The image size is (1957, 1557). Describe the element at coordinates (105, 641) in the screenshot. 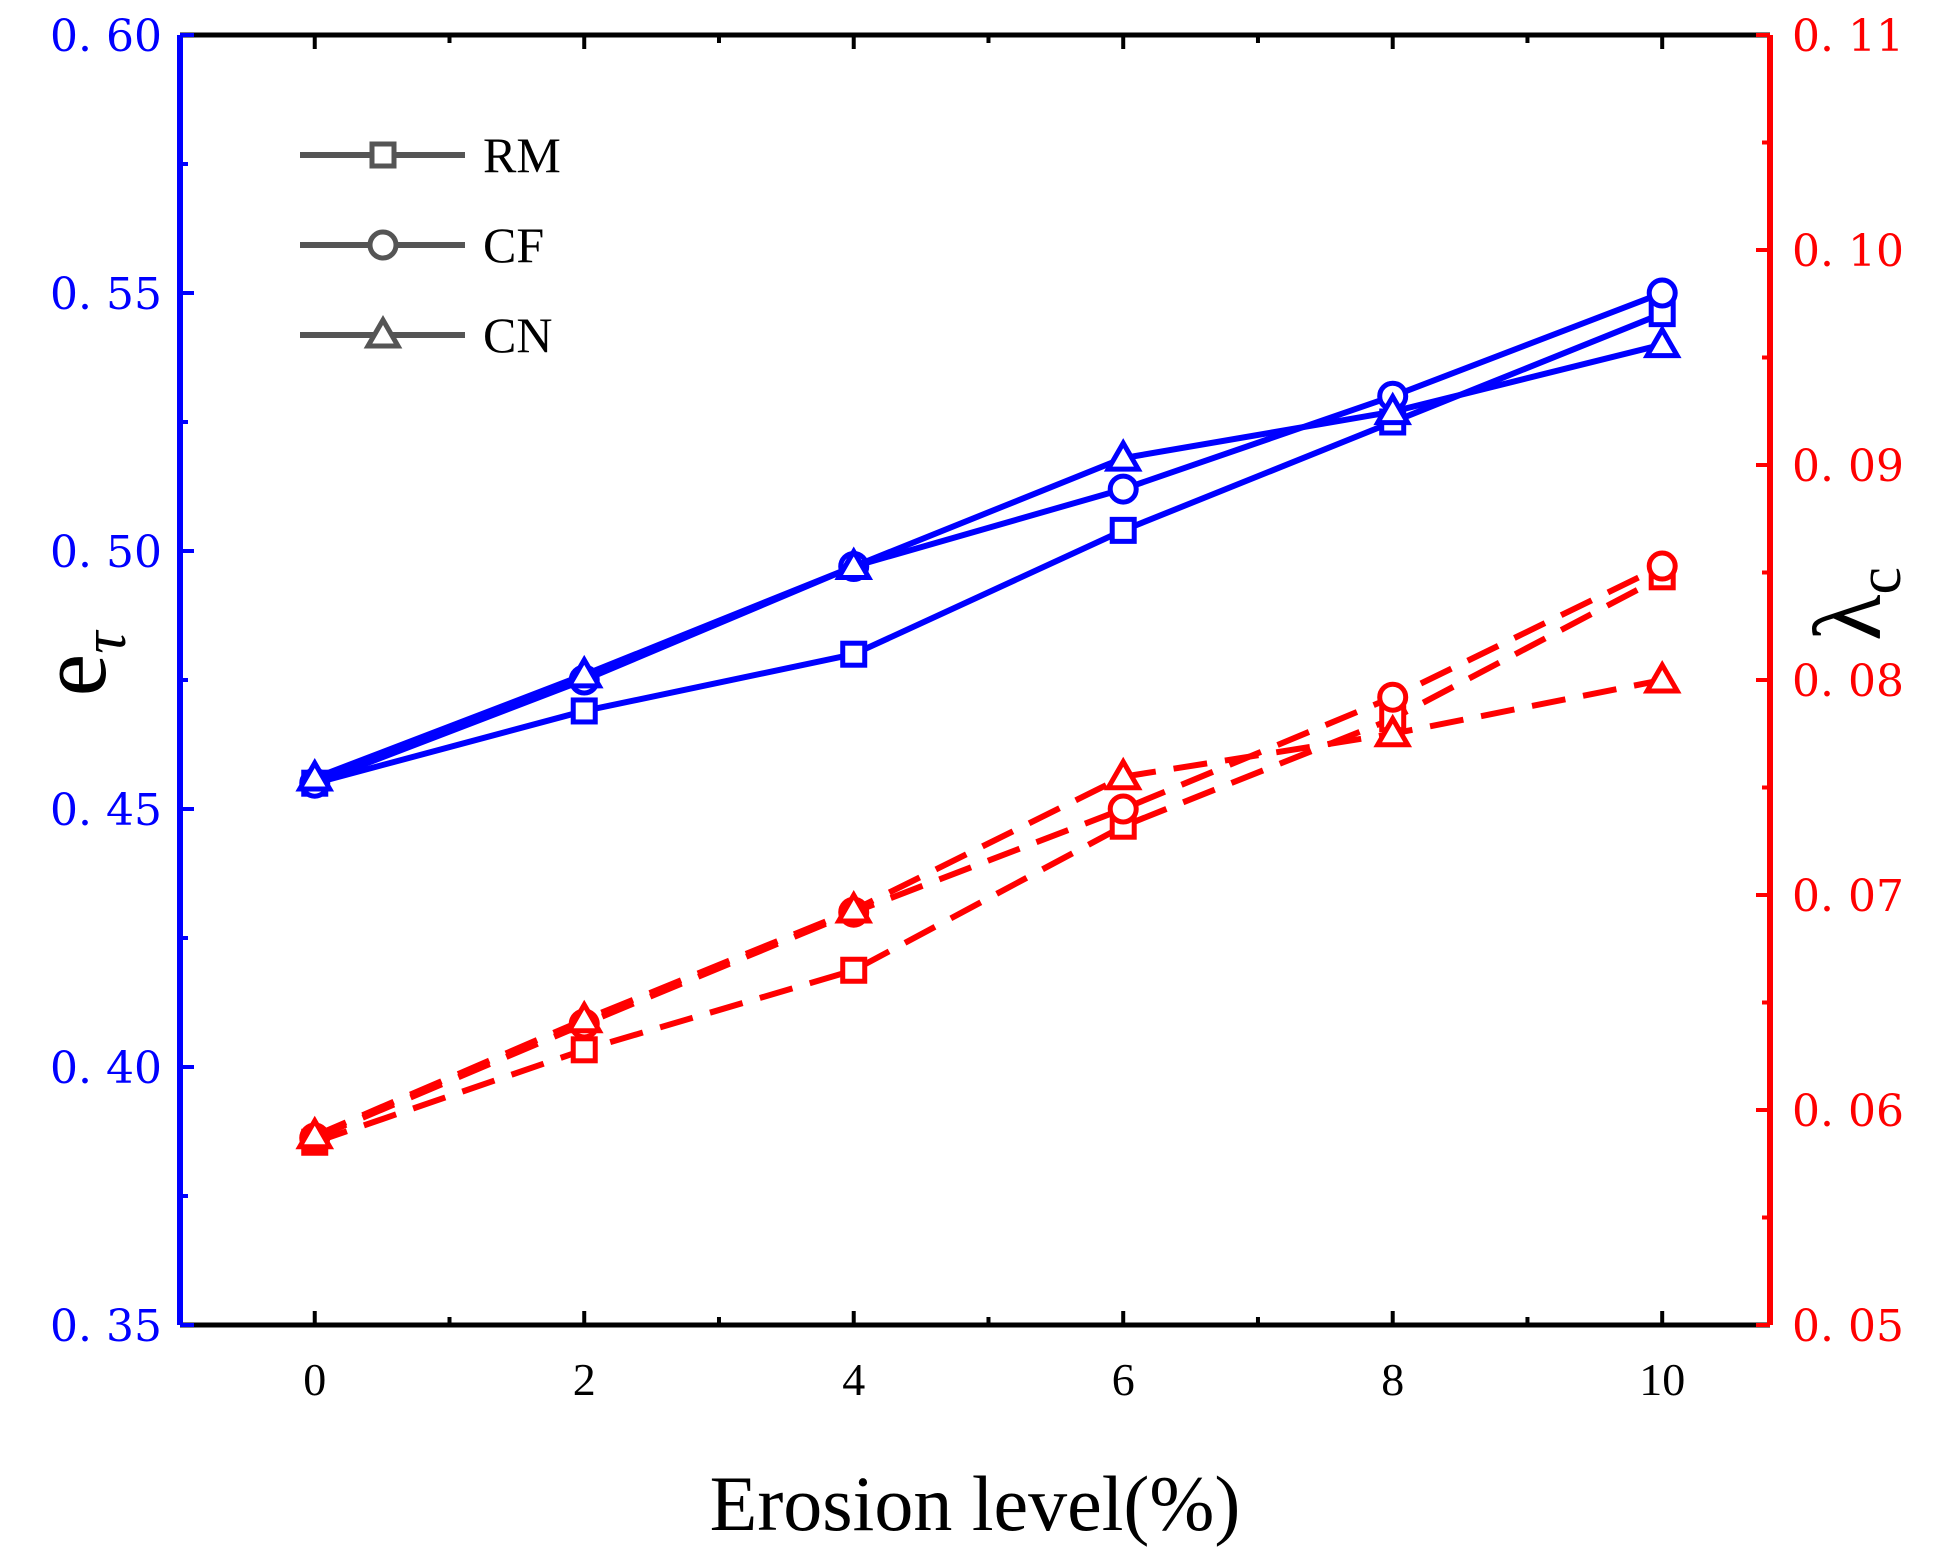

I see `left-y-axis-title-sub: τ` at that location.